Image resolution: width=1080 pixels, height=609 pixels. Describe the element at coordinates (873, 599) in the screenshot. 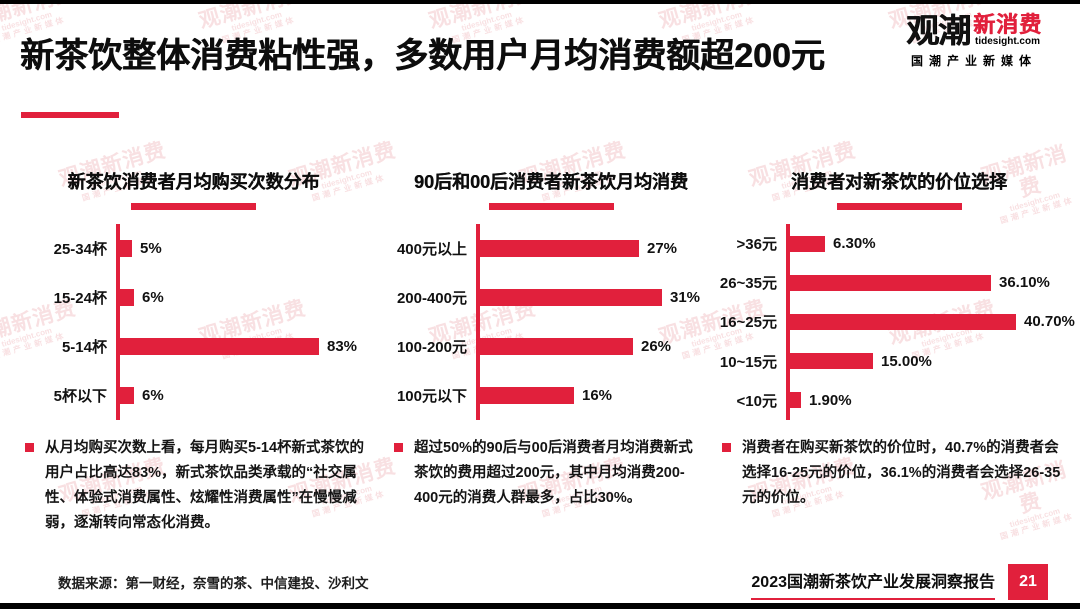

I see `report-title-underline` at that location.